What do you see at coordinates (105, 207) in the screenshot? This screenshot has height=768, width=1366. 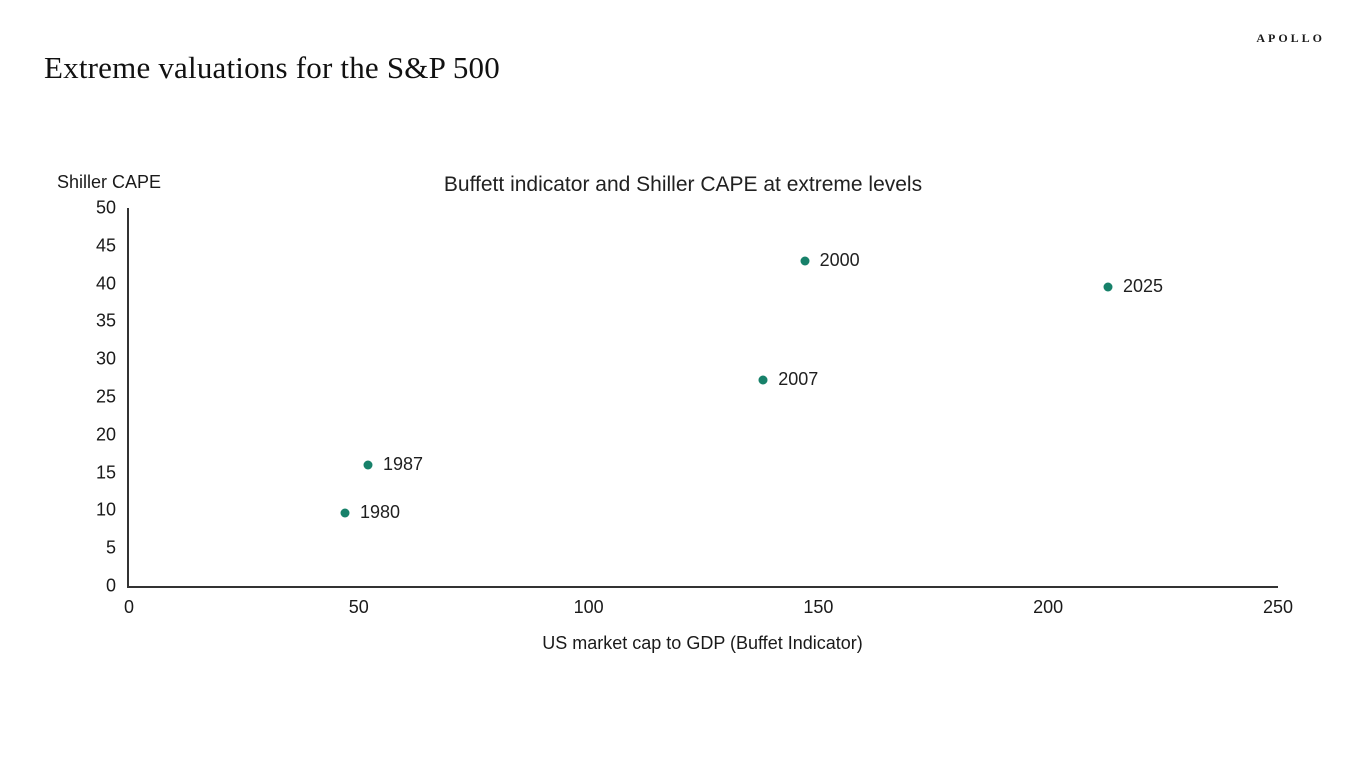 I see `y-tick-label: 50` at bounding box center [105, 207].